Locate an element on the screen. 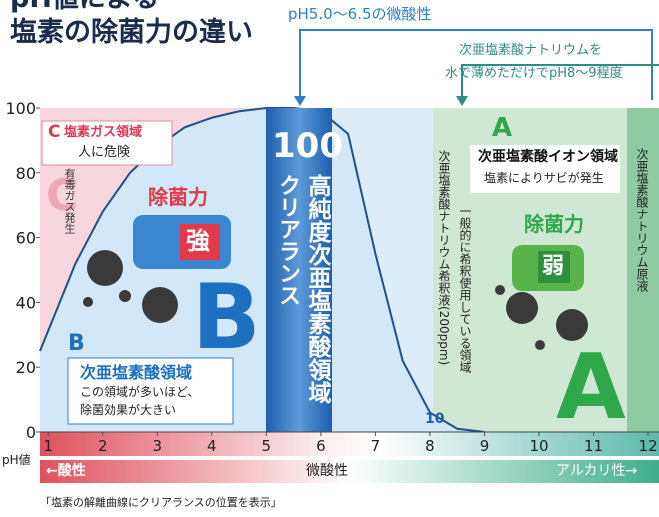  callout-line is located at coordinates (560, 82).